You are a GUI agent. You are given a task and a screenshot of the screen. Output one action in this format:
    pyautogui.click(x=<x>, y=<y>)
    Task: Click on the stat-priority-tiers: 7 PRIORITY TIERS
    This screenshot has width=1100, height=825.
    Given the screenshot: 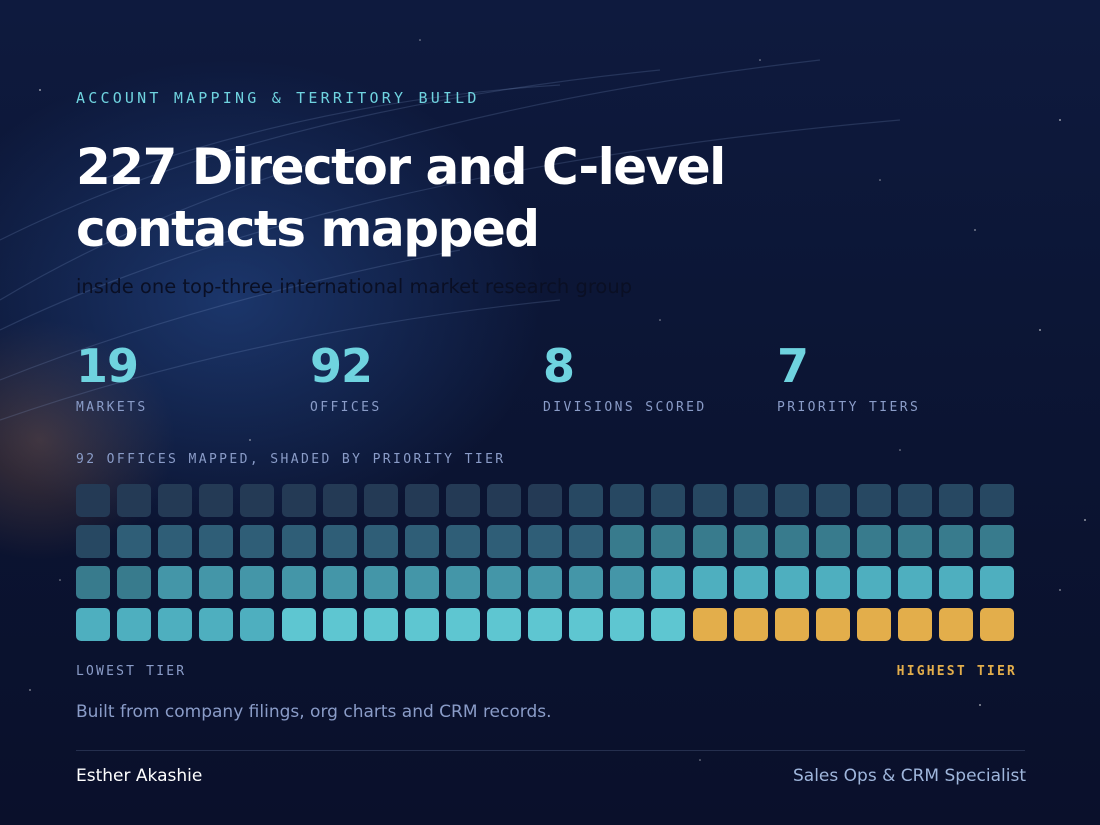 What is the action you would take?
    pyautogui.click(x=848, y=376)
    